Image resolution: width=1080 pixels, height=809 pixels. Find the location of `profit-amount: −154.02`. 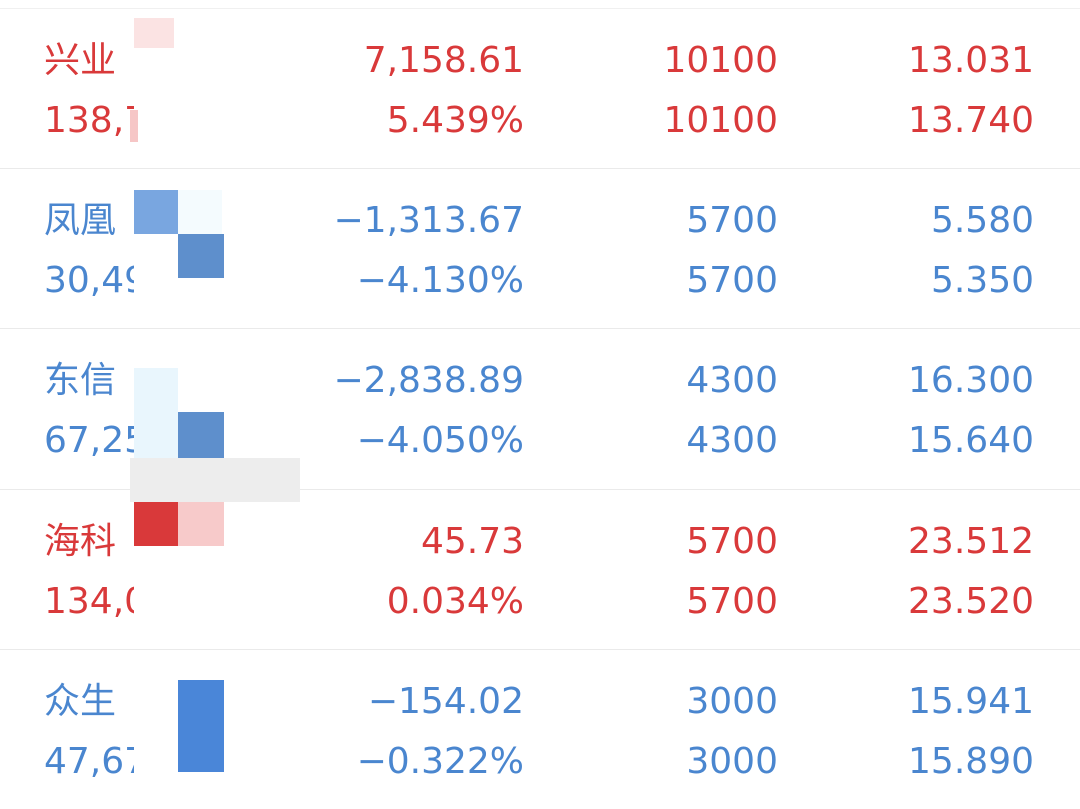

profit-amount: −154.02 is located at coordinates (445, 701).